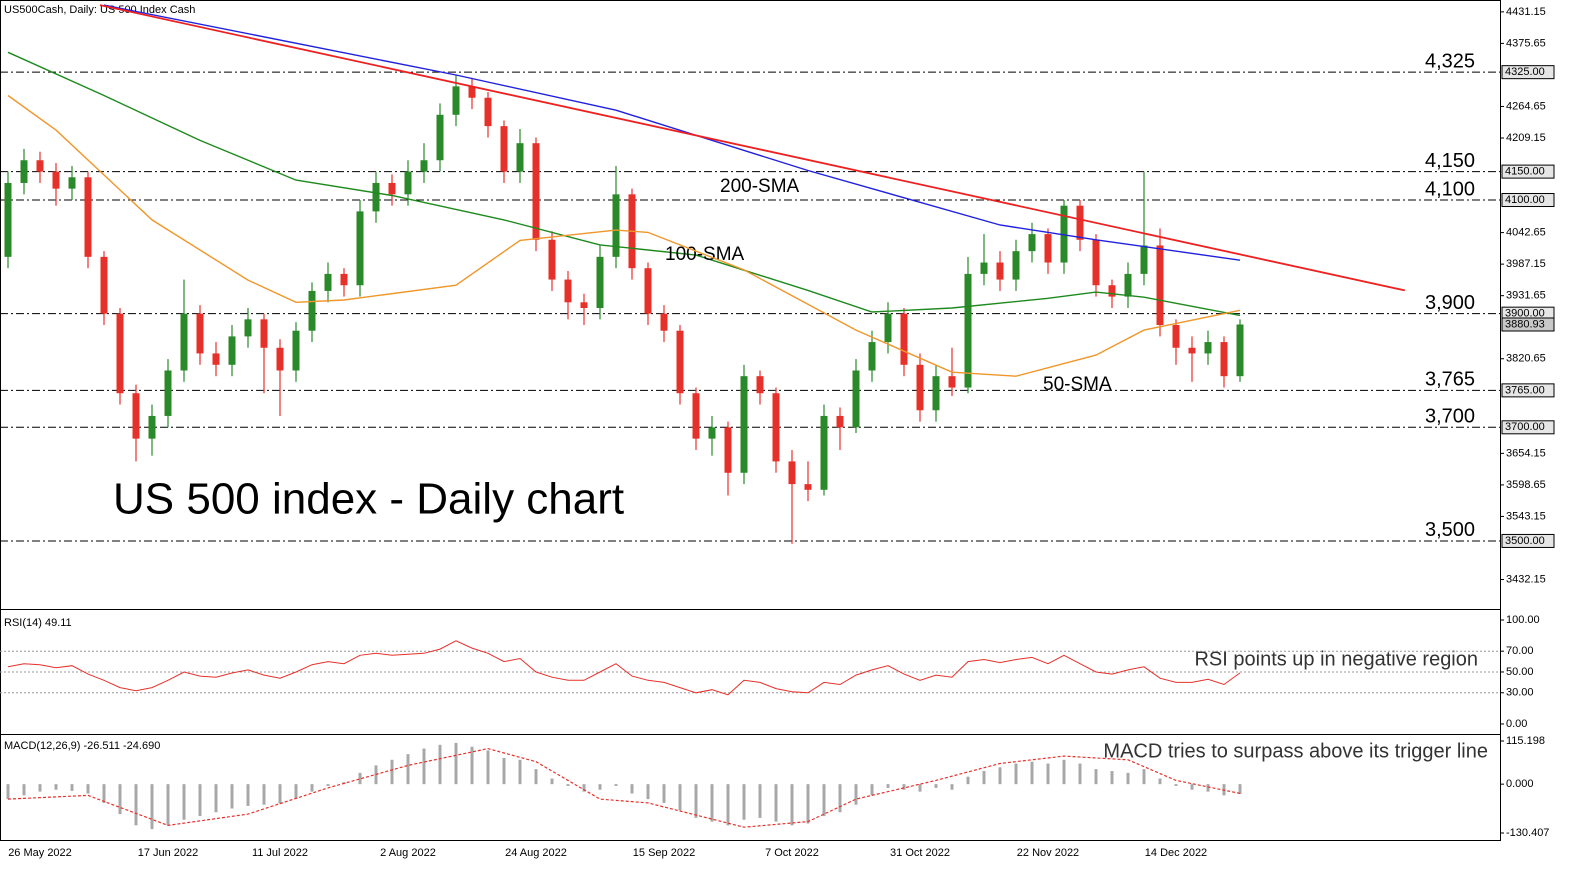  What do you see at coordinates (536, 853) in the screenshot?
I see `x-tick-label: 24 Aug 2022` at bounding box center [536, 853].